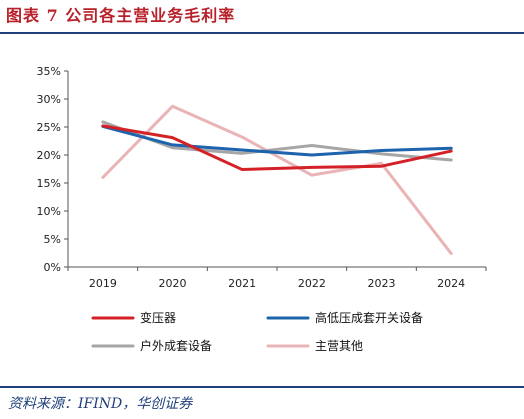 Image resolution: width=524 pixels, height=419 pixels. I want to click on legend-label: 变压器, so click(158, 317).